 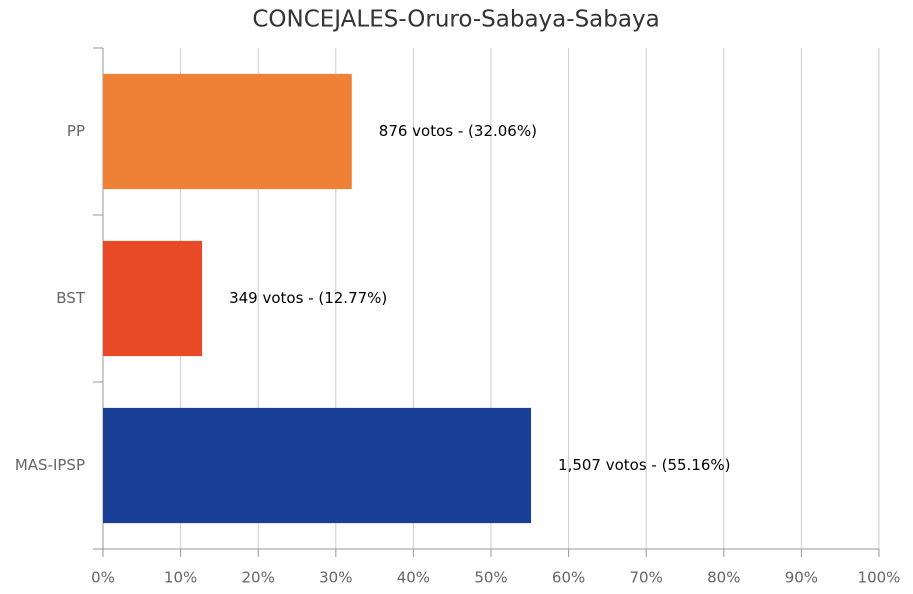 What do you see at coordinates (801, 578) in the screenshot?
I see `x-tick-label: 90%` at bounding box center [801, 578].